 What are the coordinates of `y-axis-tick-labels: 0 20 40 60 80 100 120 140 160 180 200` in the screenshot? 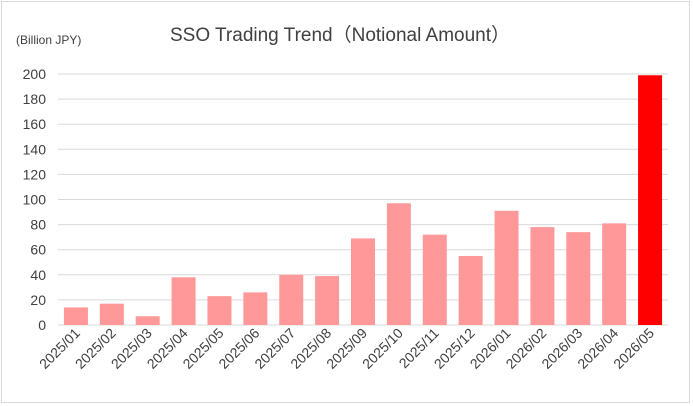 It's located at (35, 199).